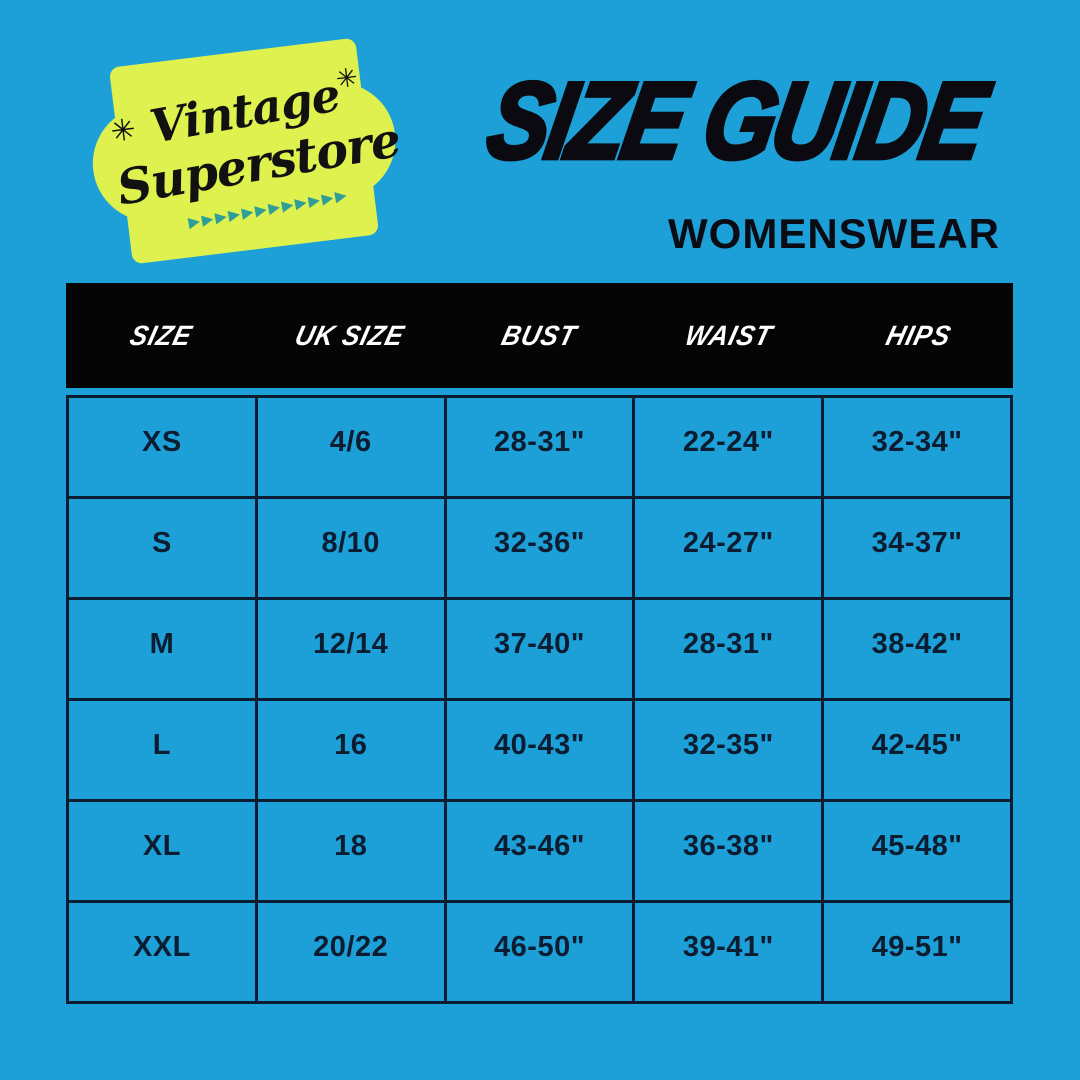 The image size is (1080, 1080). What do you see at coordinates (350, 952) in the screenshot?
I see `measurement-cell: 20/22` at bounding box center [350, 952].